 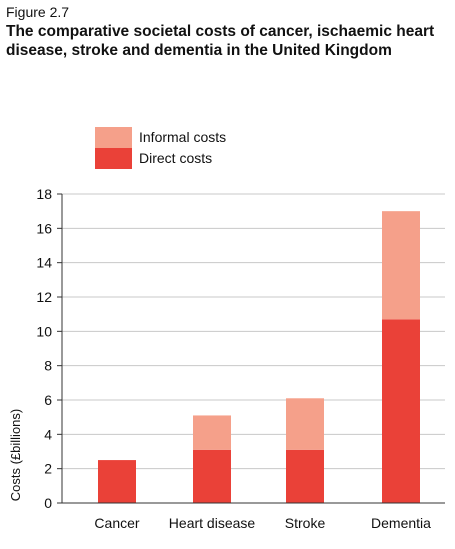 What do you see at coordinates (48, 366) in the screenshot?
I see `y-tick-label: 8` at bounding box center [48, 366].